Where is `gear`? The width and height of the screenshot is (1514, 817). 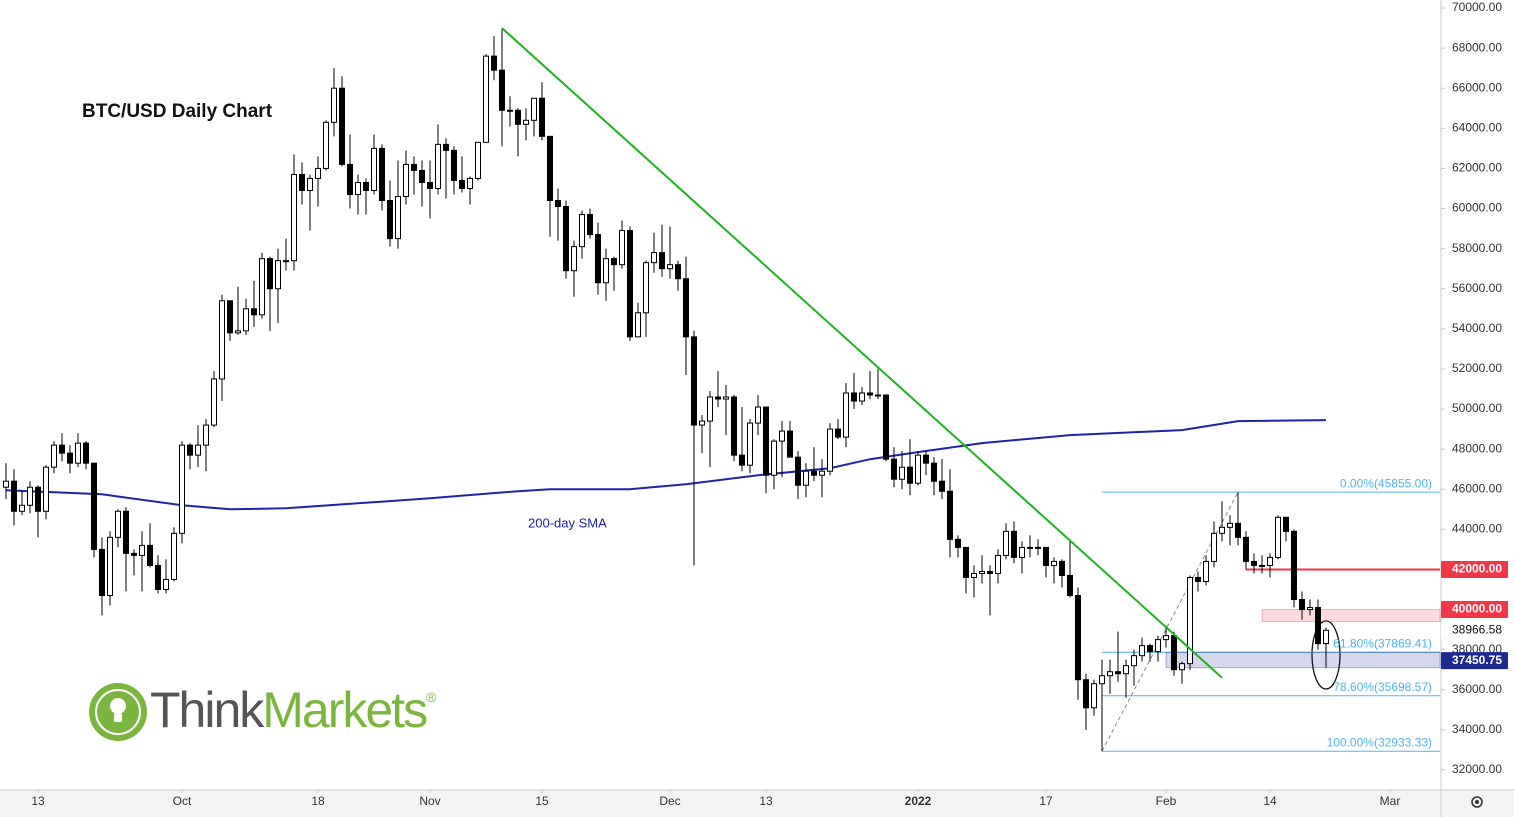 gear is located at coordinates (1477, 802).